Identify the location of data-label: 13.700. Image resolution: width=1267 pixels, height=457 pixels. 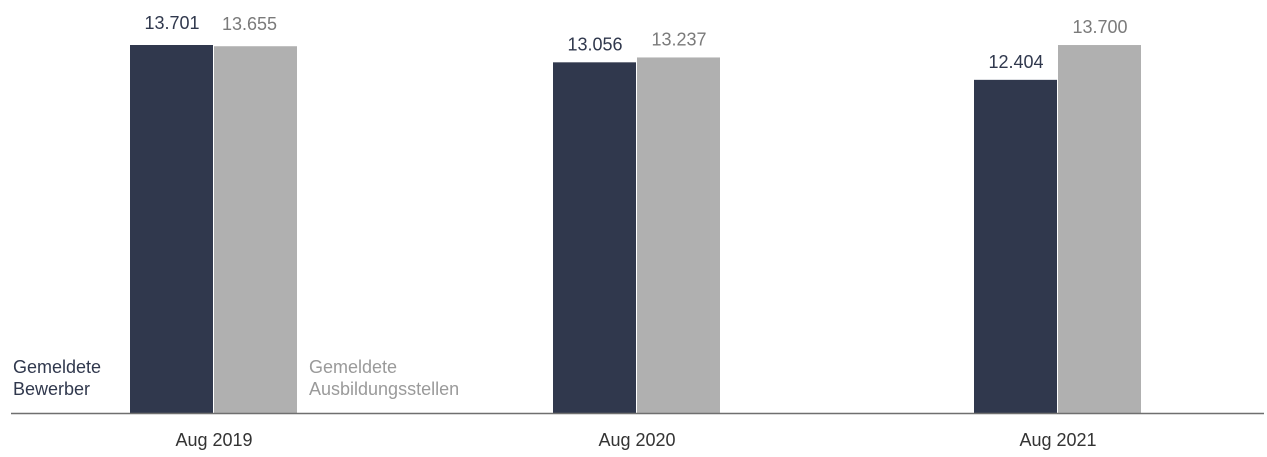
(1099, 27).